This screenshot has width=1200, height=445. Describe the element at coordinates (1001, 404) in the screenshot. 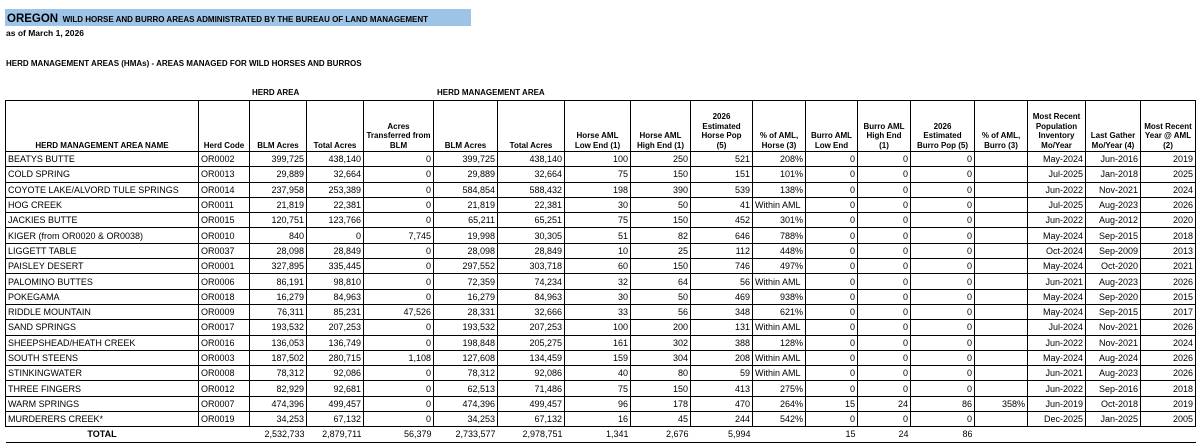

I see `cell: 358%` at that location.